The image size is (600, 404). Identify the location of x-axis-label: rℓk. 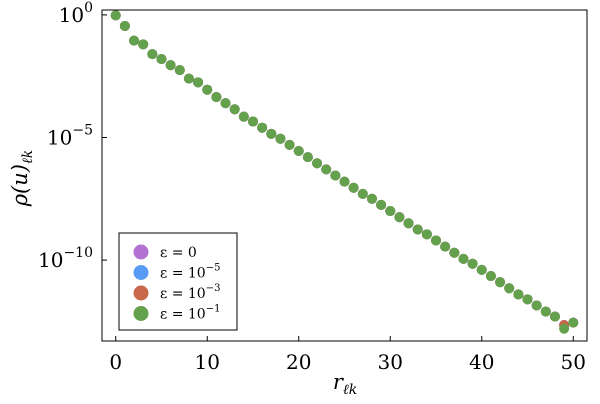
(345, 384).